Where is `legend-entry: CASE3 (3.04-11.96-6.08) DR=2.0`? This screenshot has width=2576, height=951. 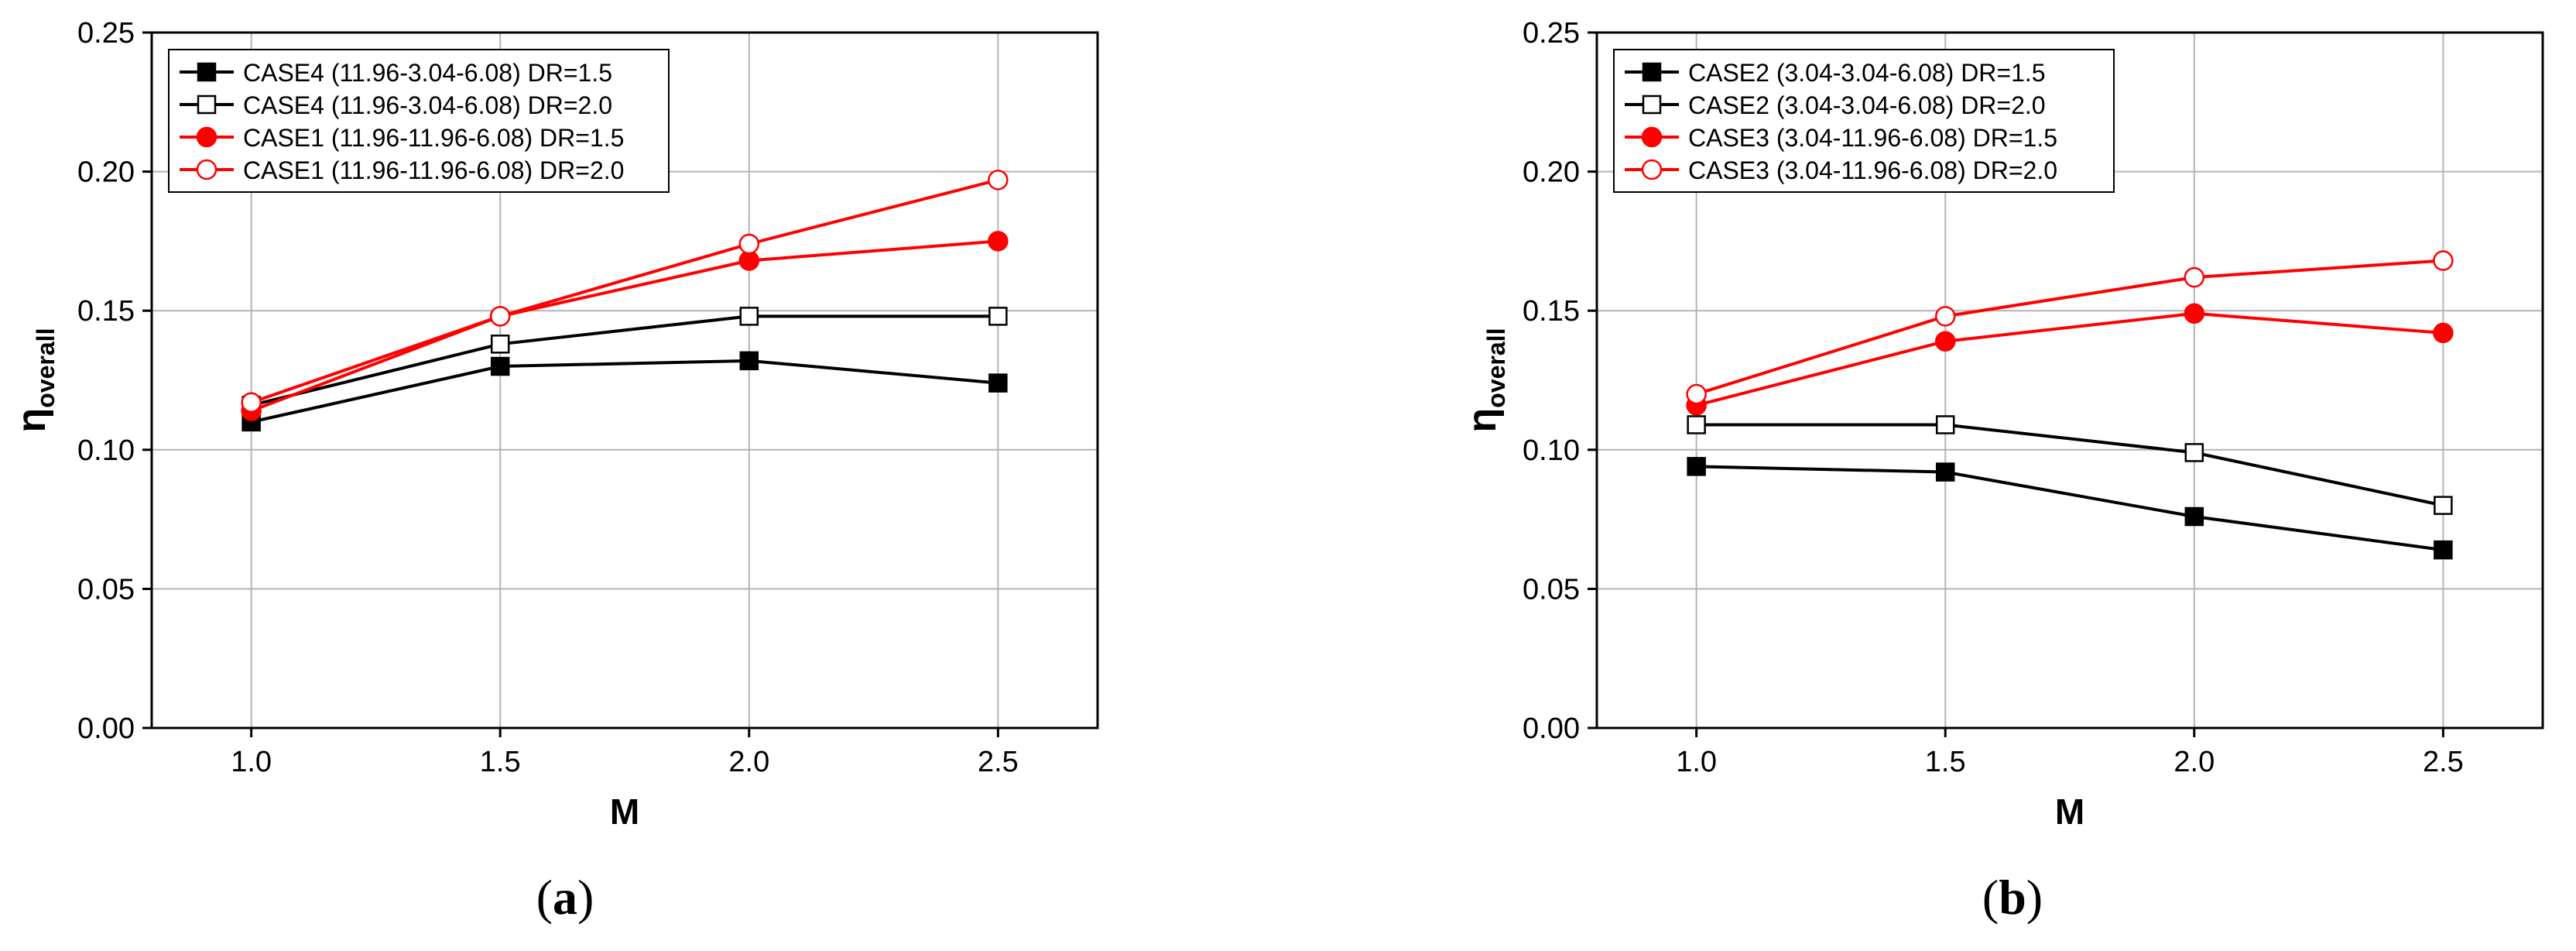
legend-entry: CASE3 (3.04-11.96-6.08) DR=2.0 is located at coordinates (1872, 170).